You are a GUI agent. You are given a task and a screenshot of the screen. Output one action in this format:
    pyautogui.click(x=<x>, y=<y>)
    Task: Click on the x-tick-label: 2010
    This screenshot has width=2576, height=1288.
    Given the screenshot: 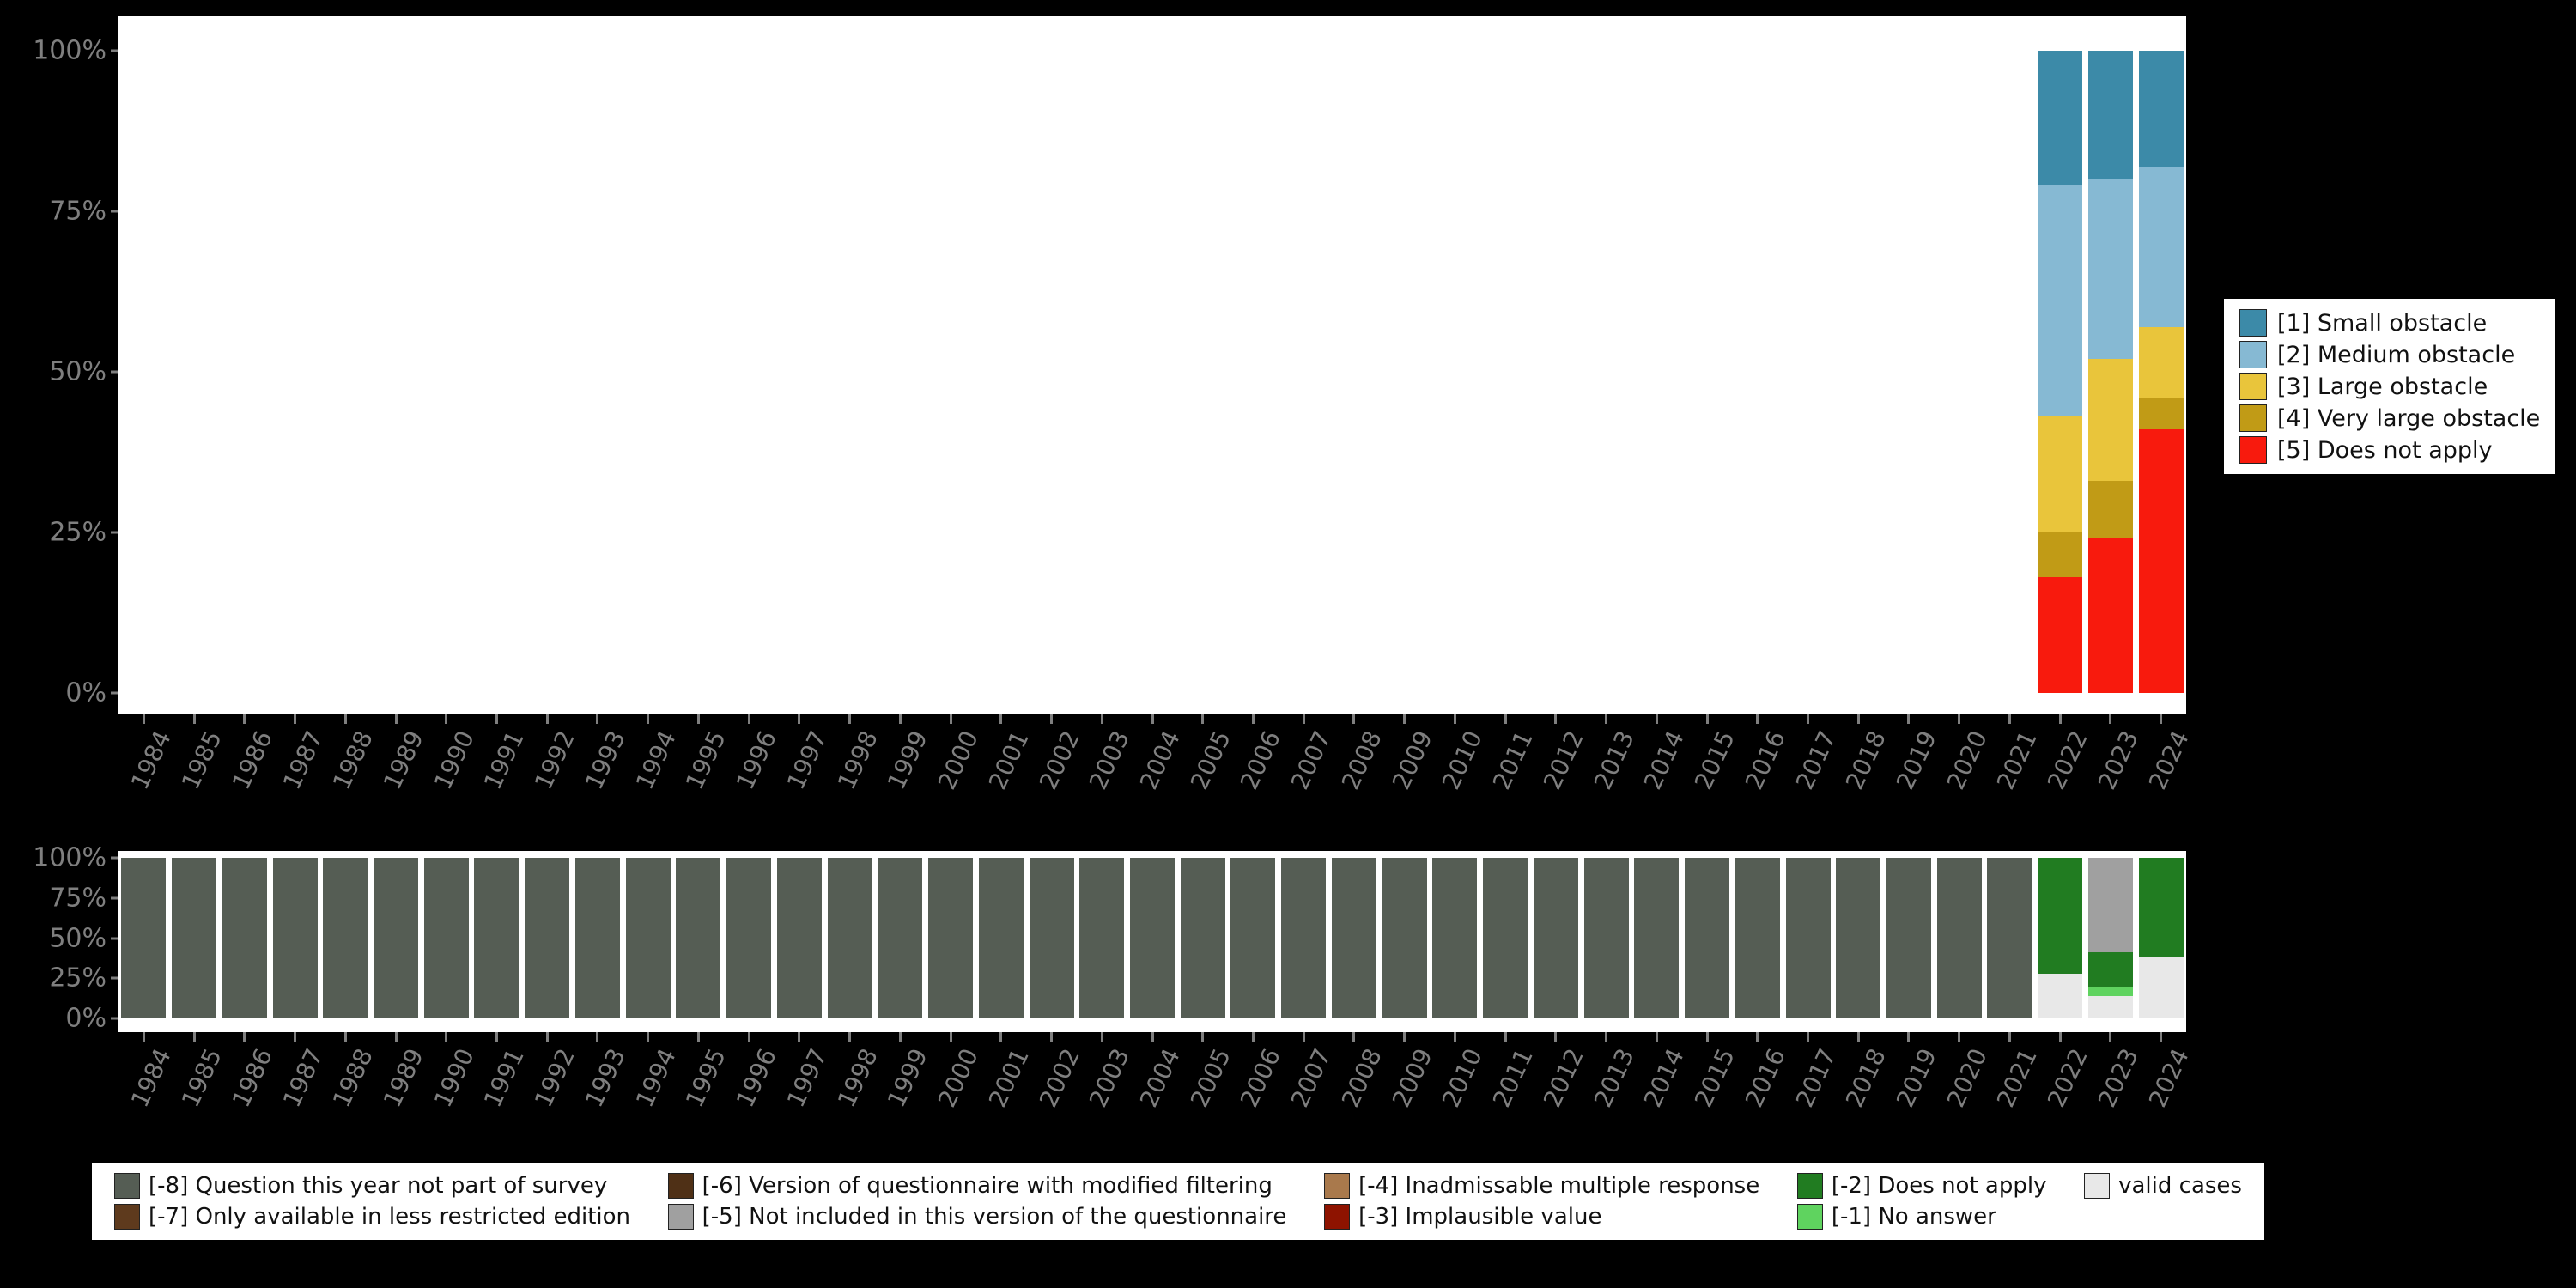 What is the action you would take?
    pyautogui.click(x=1463, y=1078)
    